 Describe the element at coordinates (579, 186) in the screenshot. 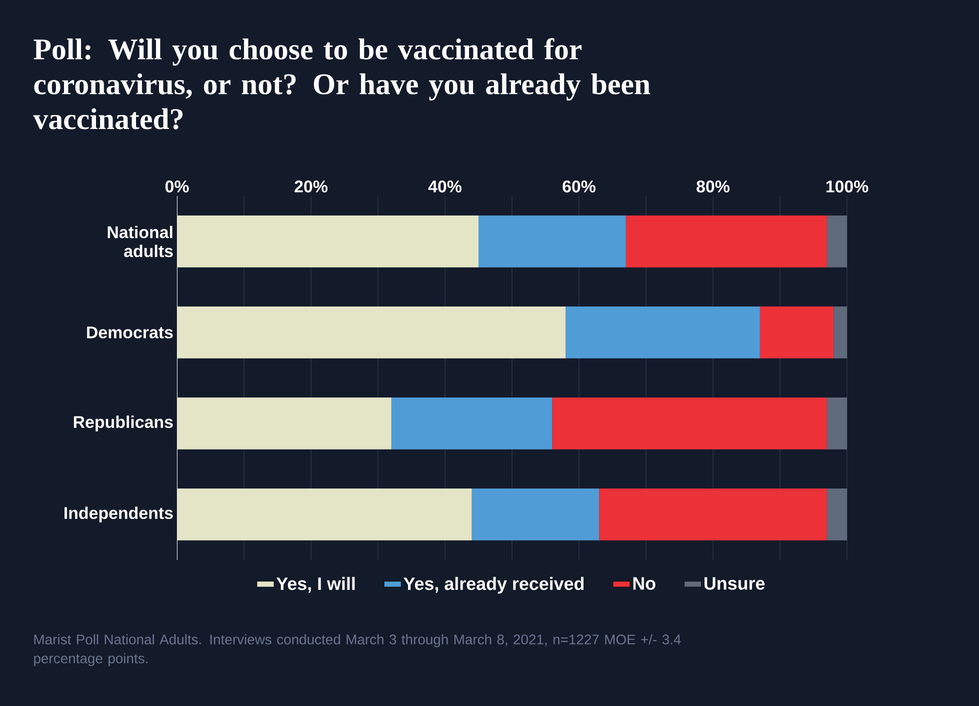

I see `x-tick-label: 60%` at that location.